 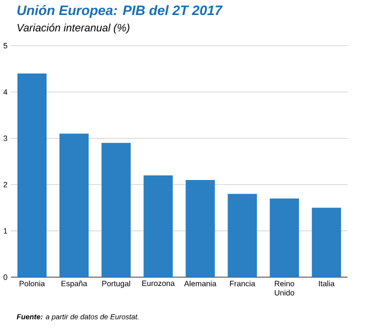 I want to click on chart-title: Unión Europea: PIB del 2T 2017, so click(x=120, y=11).